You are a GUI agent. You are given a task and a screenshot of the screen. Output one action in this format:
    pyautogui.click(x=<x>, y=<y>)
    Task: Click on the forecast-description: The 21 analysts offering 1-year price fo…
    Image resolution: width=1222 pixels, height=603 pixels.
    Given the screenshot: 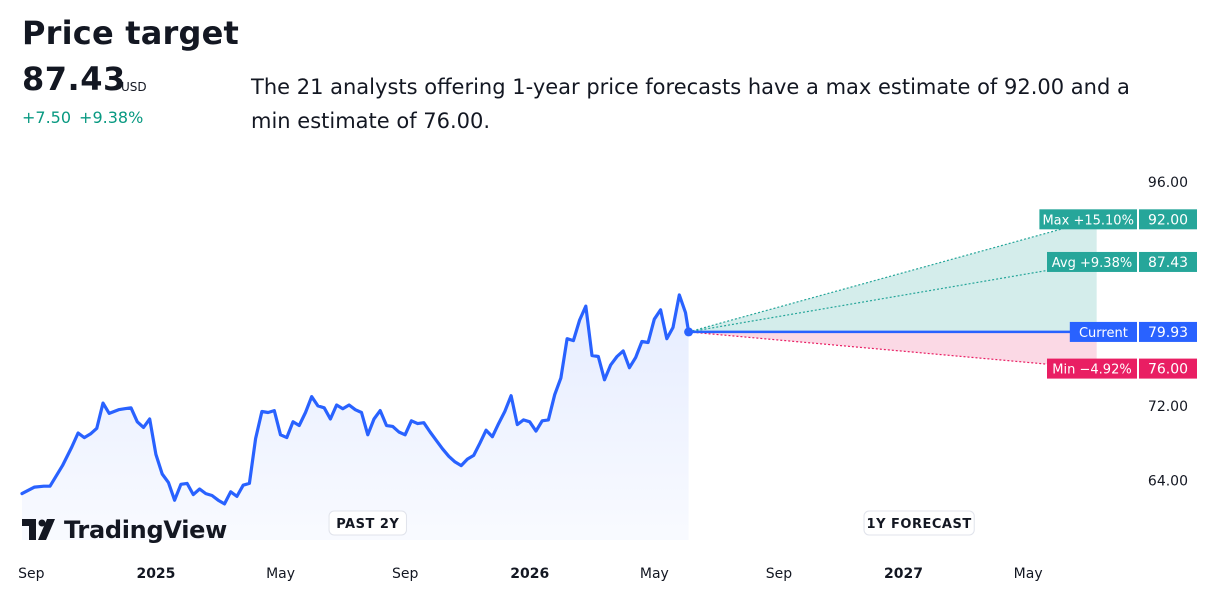 What is the action you would take?
    pyautogui.click(x=690, y=104)
    